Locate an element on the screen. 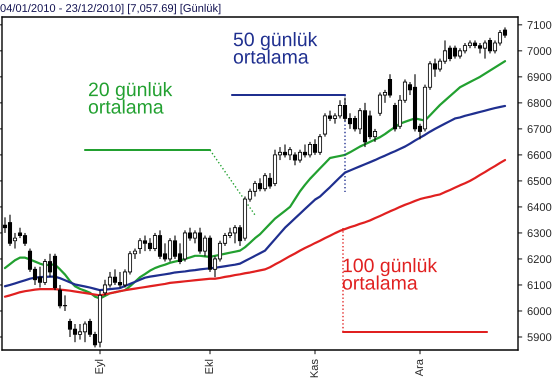 Image resolution: width=555 pixels, height=383 pixels. y-tick-label: 7000 is located at coordinates (540, 51).